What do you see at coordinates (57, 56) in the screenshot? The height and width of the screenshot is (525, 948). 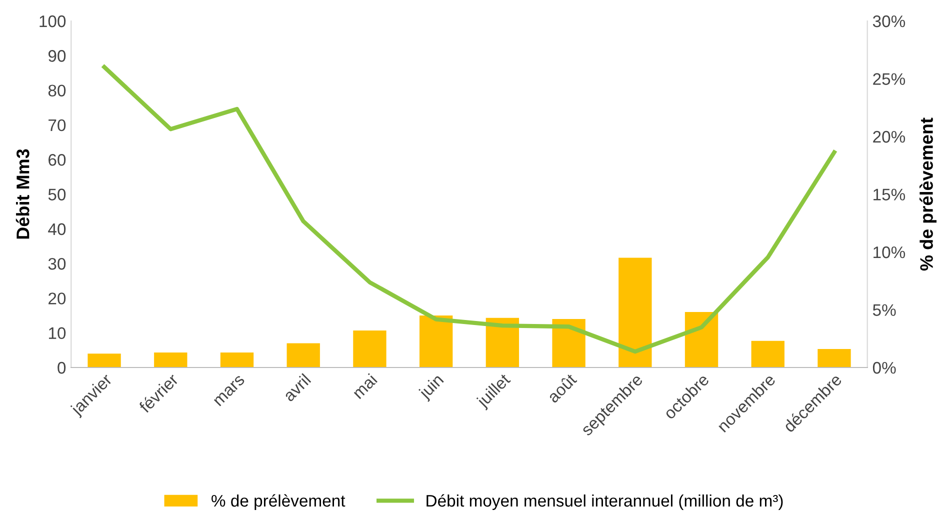 I see `y-tick-label: 90` at bounding box center [57, 56].